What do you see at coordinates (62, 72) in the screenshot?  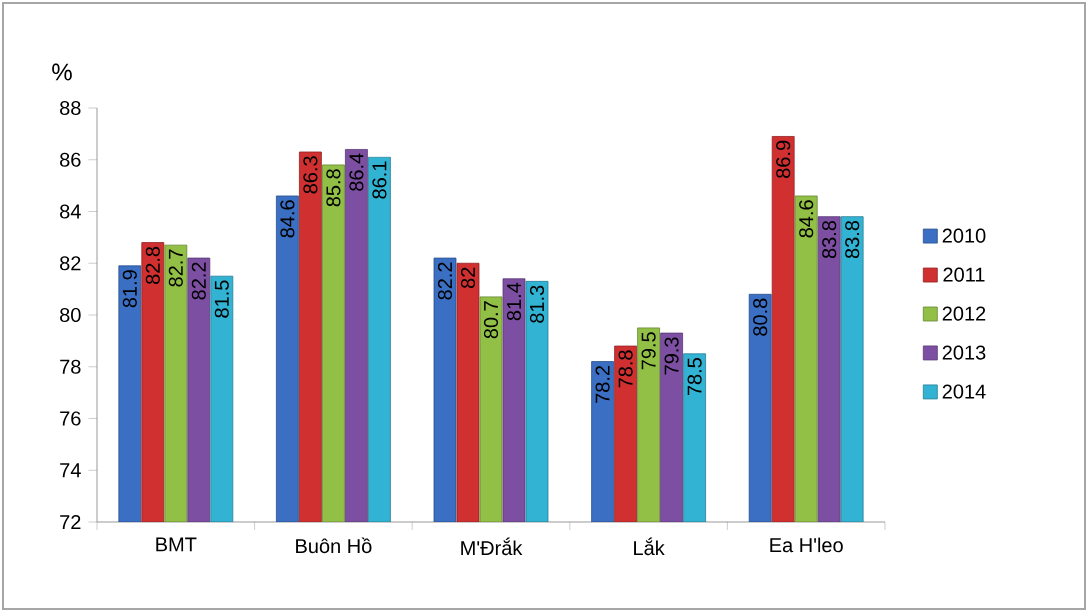 I see `y-axis-title: %` at bounding box center [62, 72].